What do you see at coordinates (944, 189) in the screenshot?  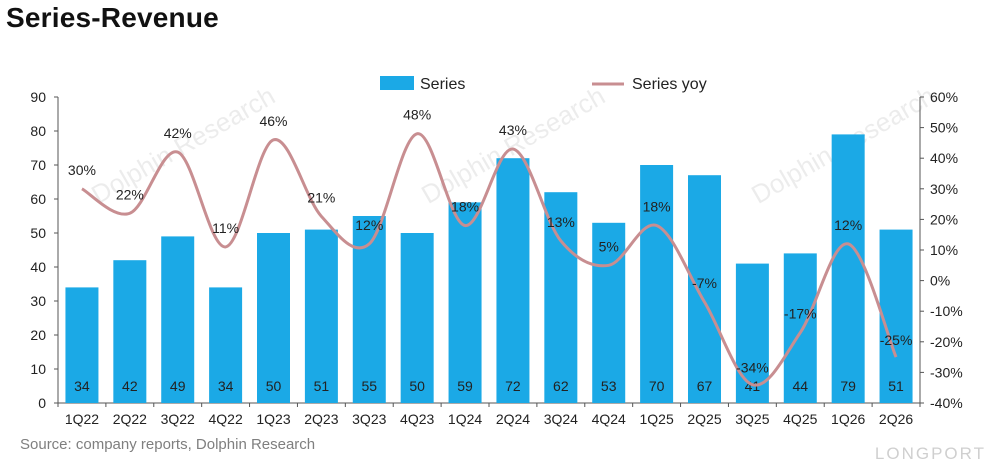 I see `y2-tick-label: 30%` at bounding box center [944, 189].